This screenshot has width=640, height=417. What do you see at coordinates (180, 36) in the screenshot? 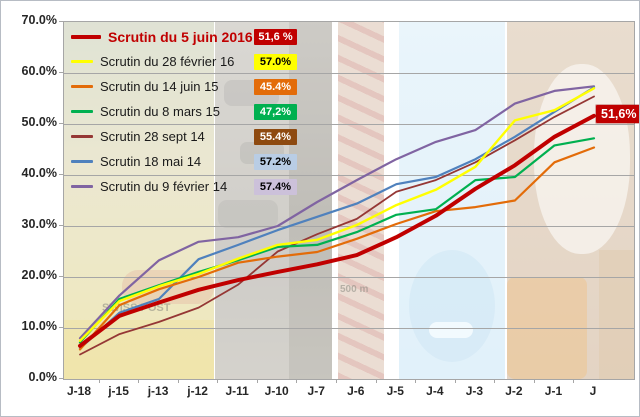
I see `legend-label: Scrutin du 5 juin 2016` at bounding box center [180, 36].